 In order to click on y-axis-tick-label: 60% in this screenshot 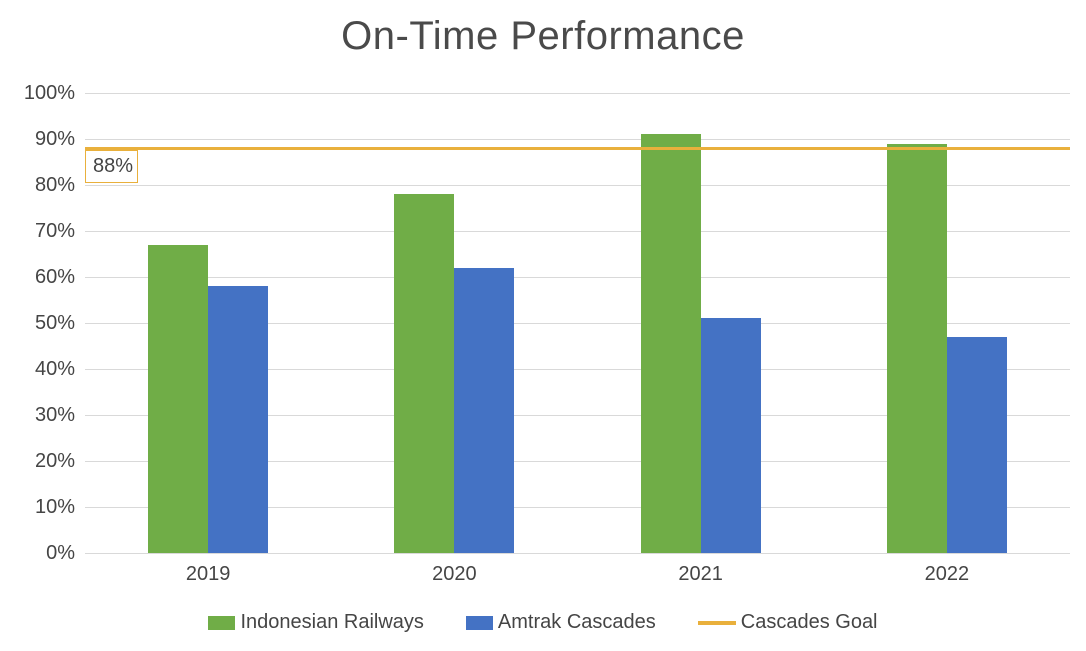, I will do `click(54, 277)`.